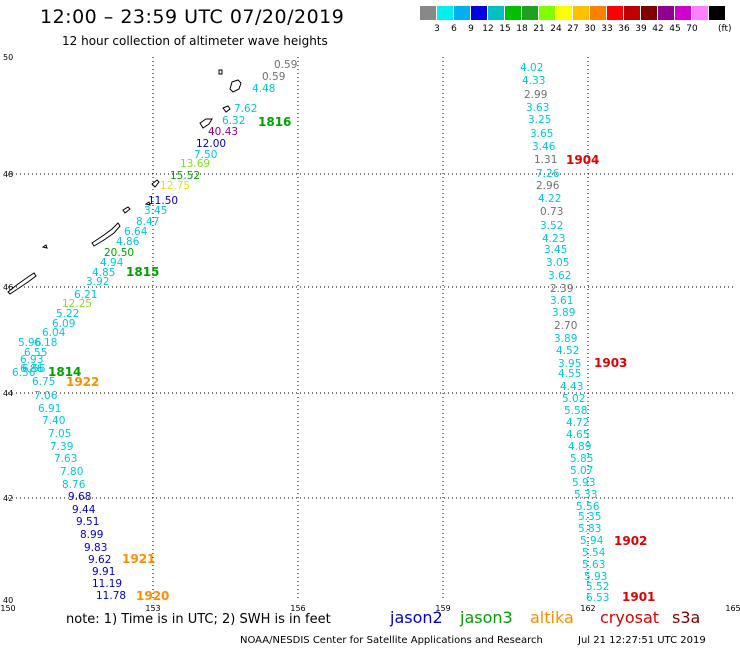 This screenshot has width=740, height=650. Describe the element at coordinates (571, 387) in the screenshot. I see `wave-height-value: 4.43` at that location.